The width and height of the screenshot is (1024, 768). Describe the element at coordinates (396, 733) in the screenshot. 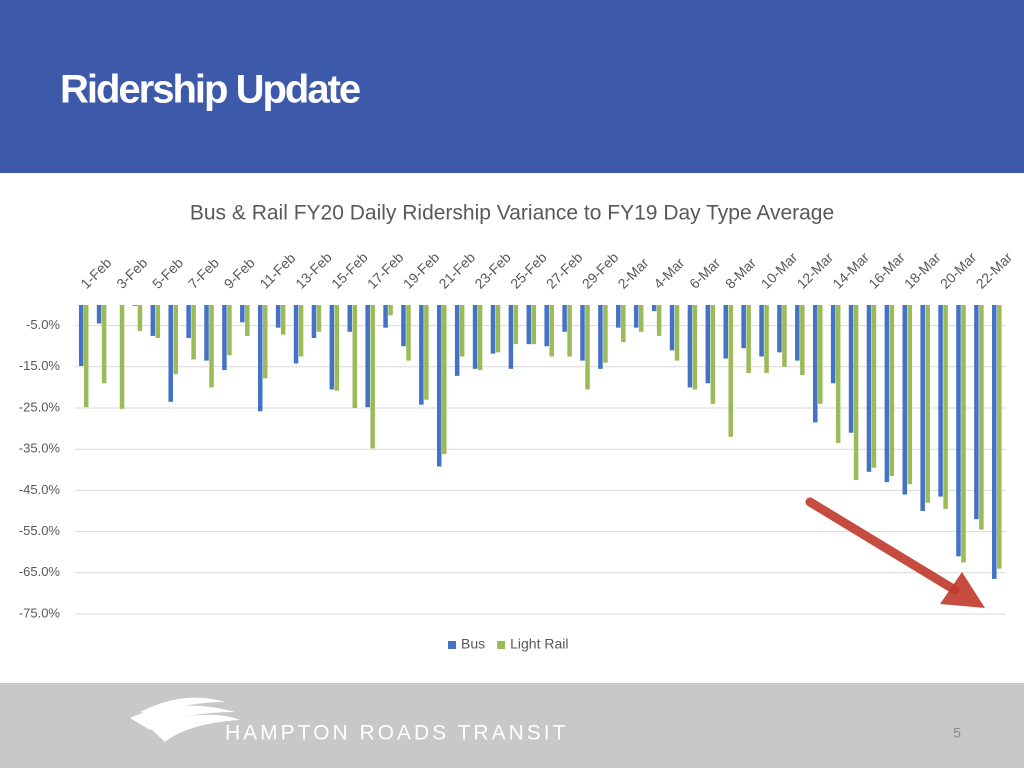

I see `org-name: HAMPTON ROADS TRANSIT` at that location.